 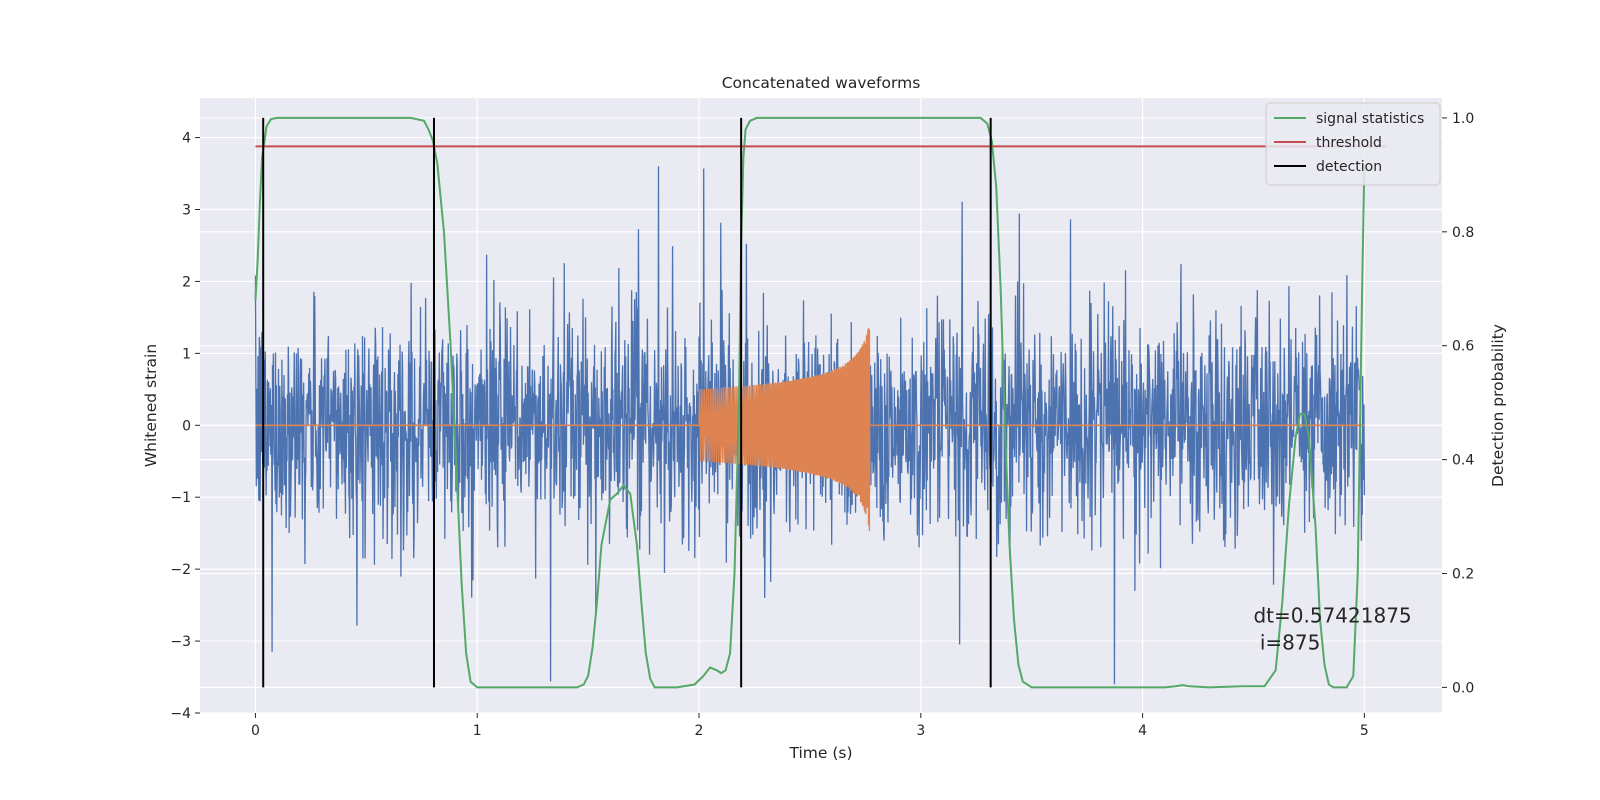 I want to click on legend-label: signal statistics, so click(x=1370, y=119).